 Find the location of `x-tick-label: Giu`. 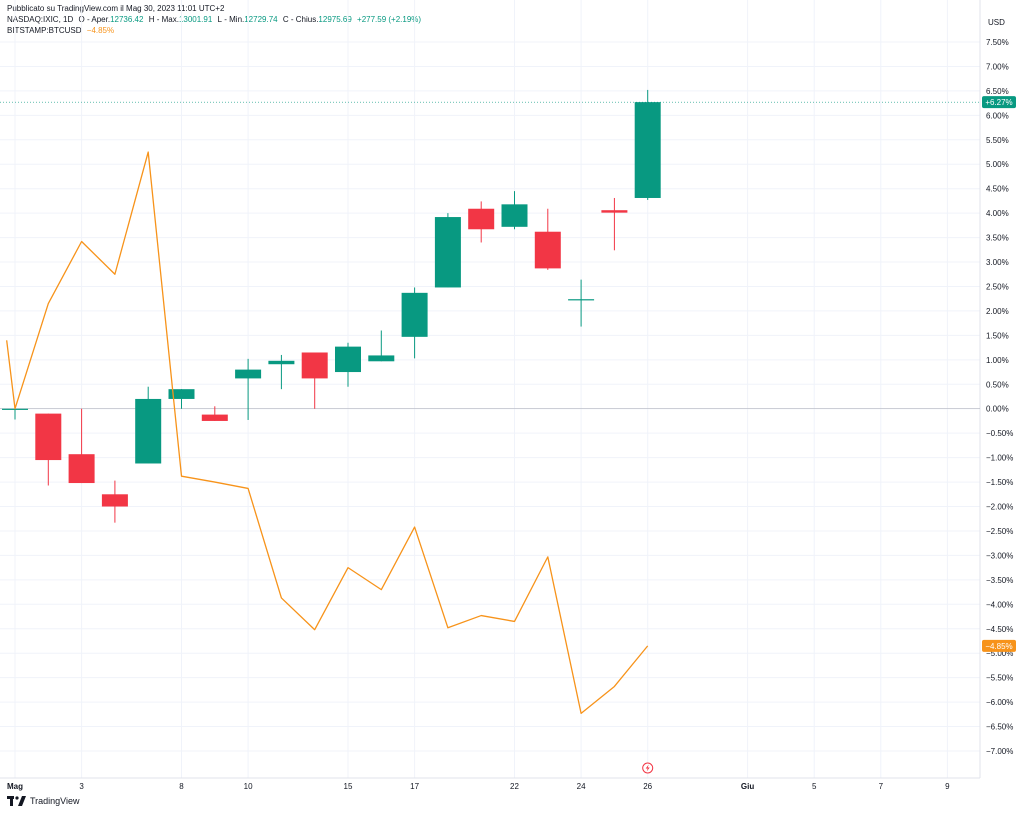

x-tick-label: Giu is located at coordinates (747, 786).